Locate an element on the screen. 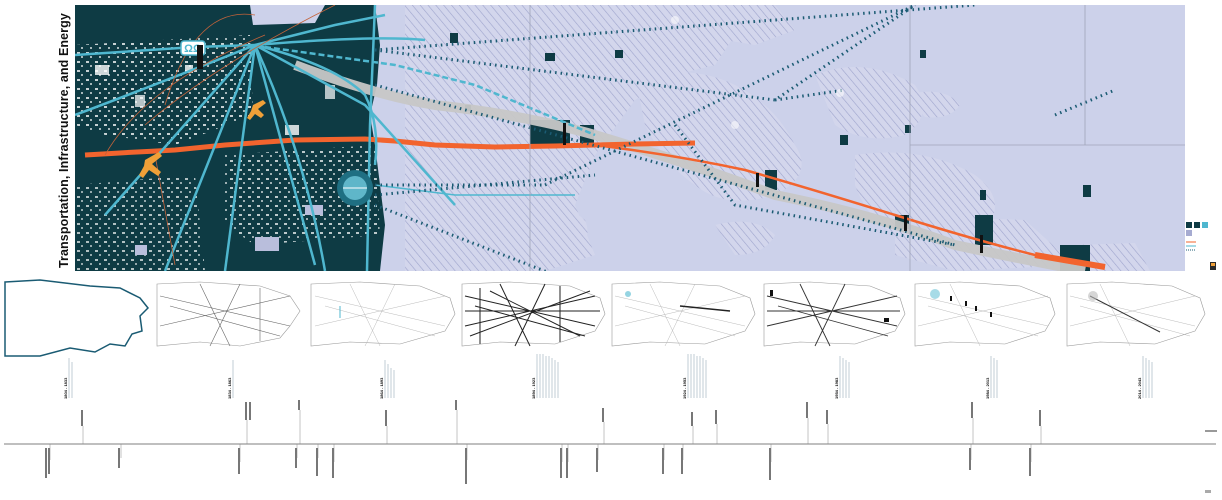 The image size is (1222, 500). timeline-ticks is located at coordinates (545, 436).